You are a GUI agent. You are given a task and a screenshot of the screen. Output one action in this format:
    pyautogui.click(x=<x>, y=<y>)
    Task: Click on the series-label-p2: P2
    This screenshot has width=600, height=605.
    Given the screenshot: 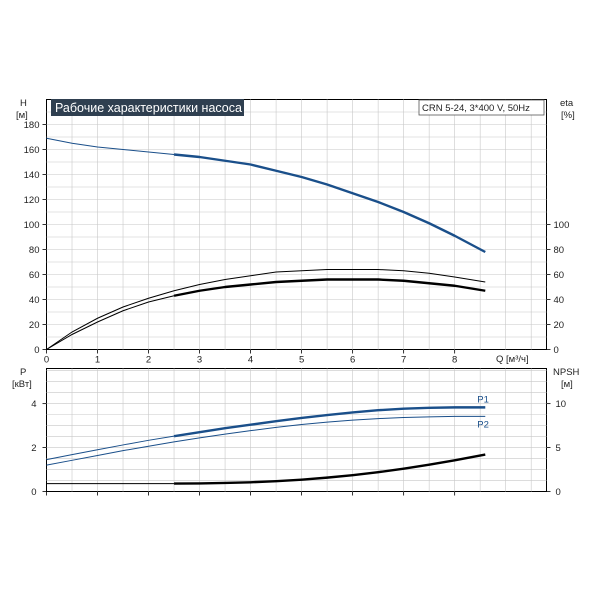 What is the action you would take?
    pyautogui.click(x=483, y=424)
    